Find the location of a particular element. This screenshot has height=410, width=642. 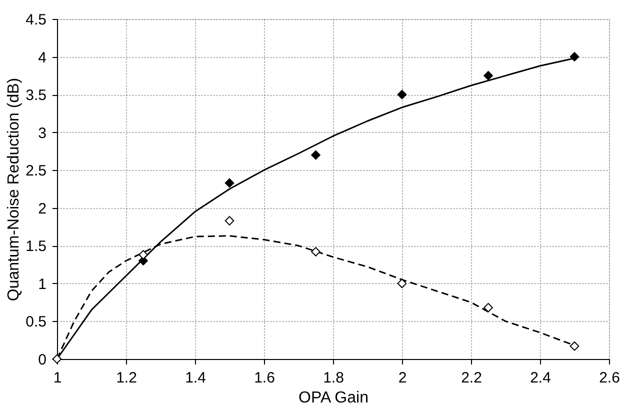

x-tick-label: 2.2 is located at coordinates (471, 378).